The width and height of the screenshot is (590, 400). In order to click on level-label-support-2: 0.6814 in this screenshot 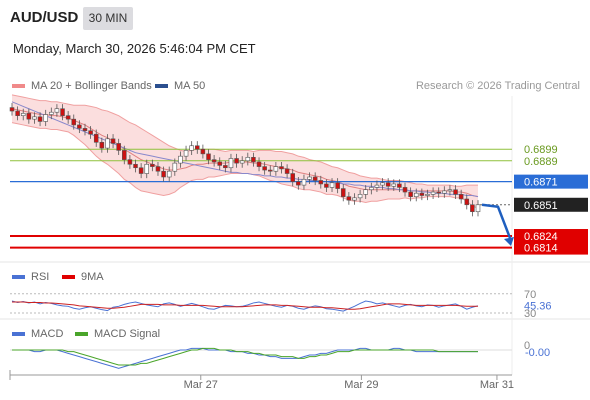, I will do `click(541, 249)`.